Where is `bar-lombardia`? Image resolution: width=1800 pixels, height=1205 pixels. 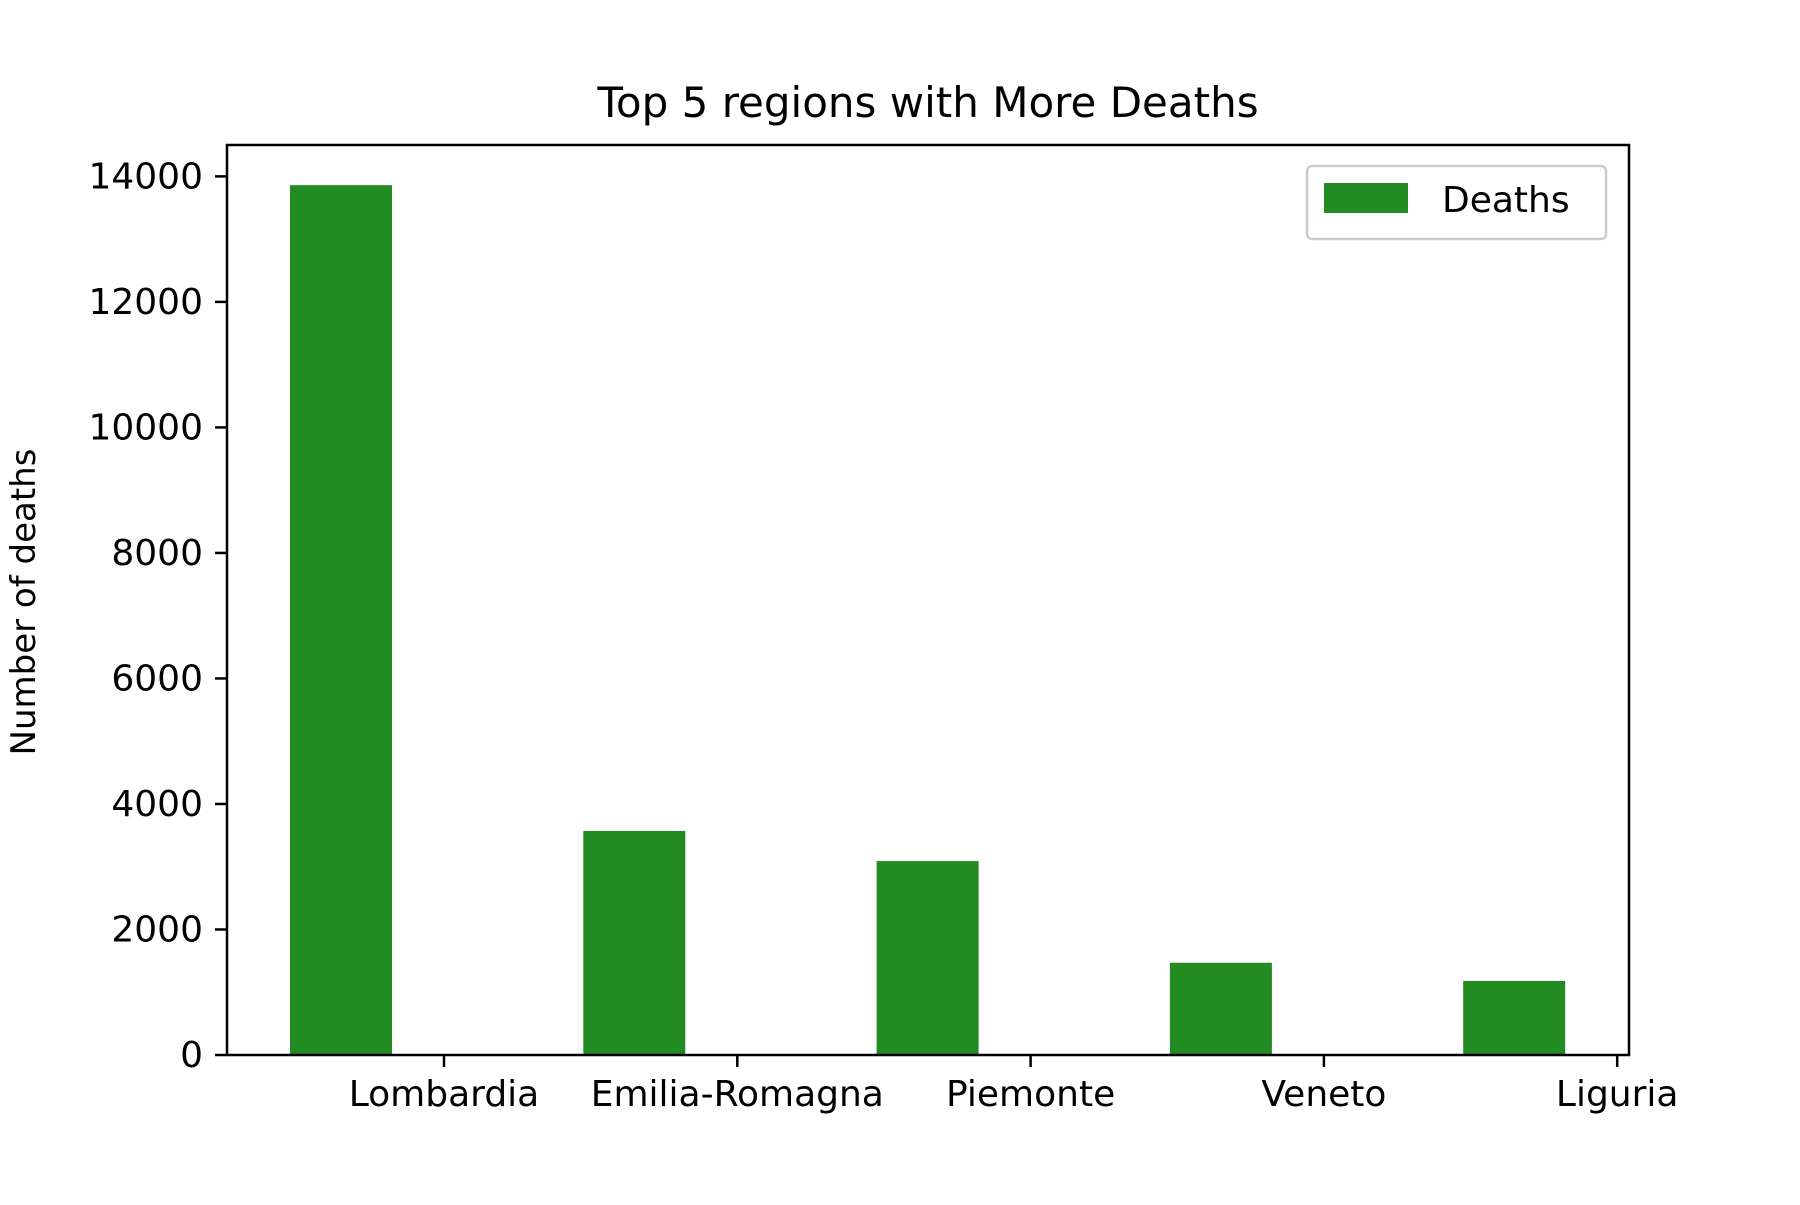 bar-lombardia is located at coordinates (341, 620).